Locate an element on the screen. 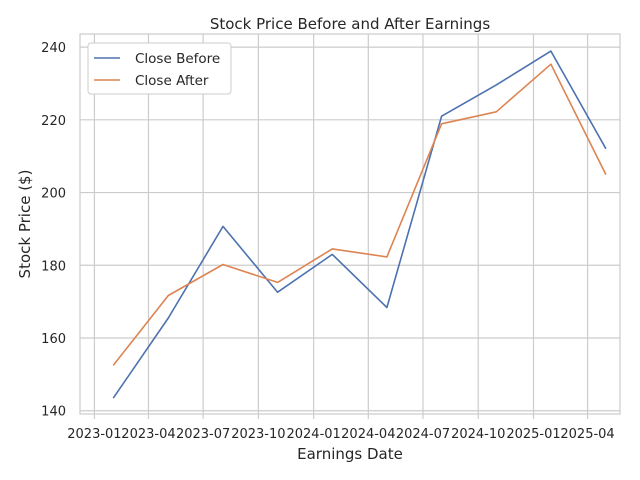 The height and width of the screenshot is (480, 640). y-tick-label: 160 is located at coordinates (53, 339).